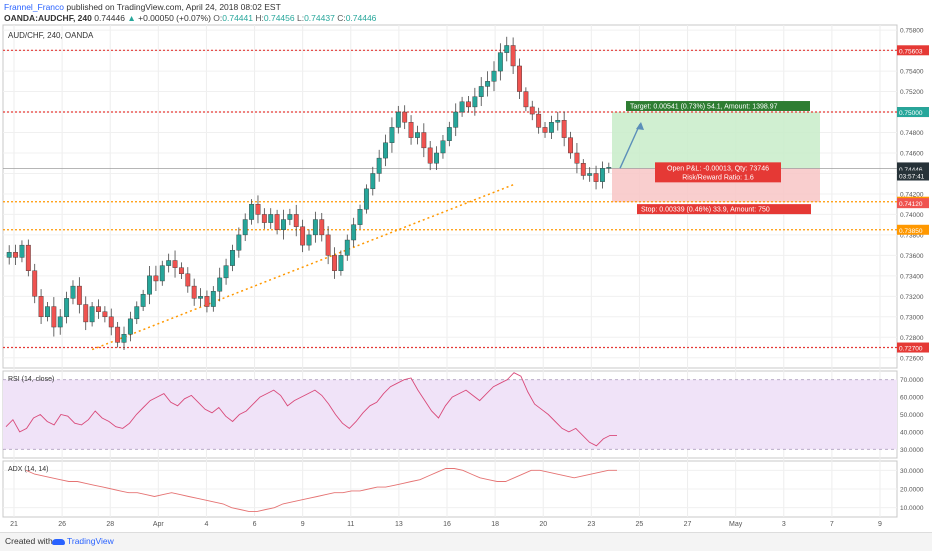  What do you see at coordinates (31, 379) in the screenshot?
I see `rsi-title: RSI (14, close)` at bounding box center [31, 379].